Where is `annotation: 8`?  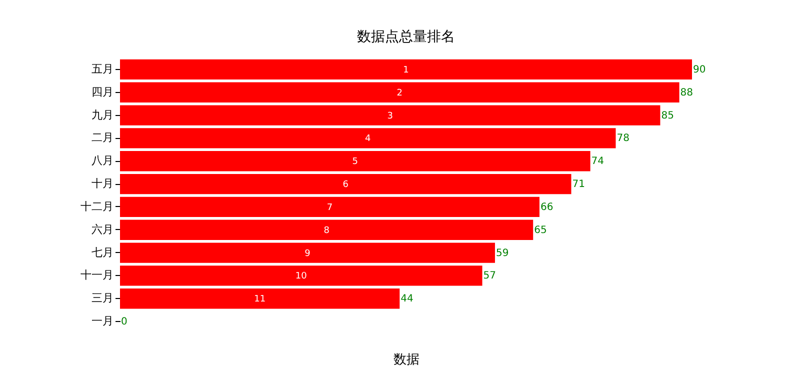
annotation: 8 is located at coordinates (327, 231).